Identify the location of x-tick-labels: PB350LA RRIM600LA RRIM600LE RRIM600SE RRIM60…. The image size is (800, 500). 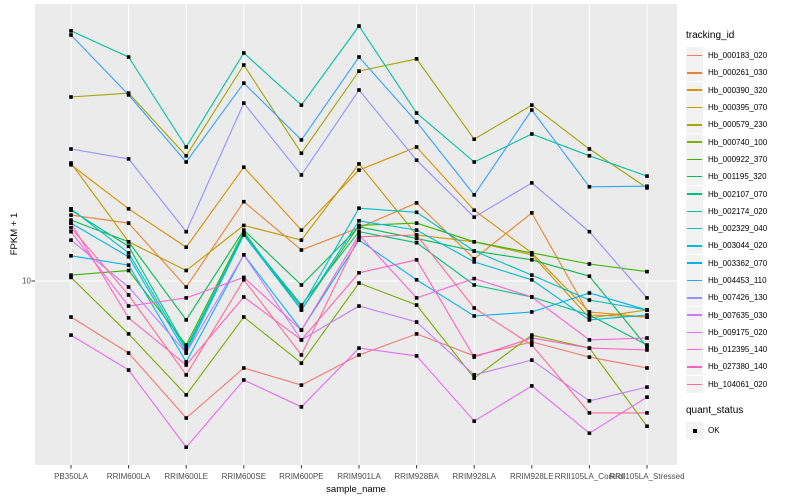
(369, 476).